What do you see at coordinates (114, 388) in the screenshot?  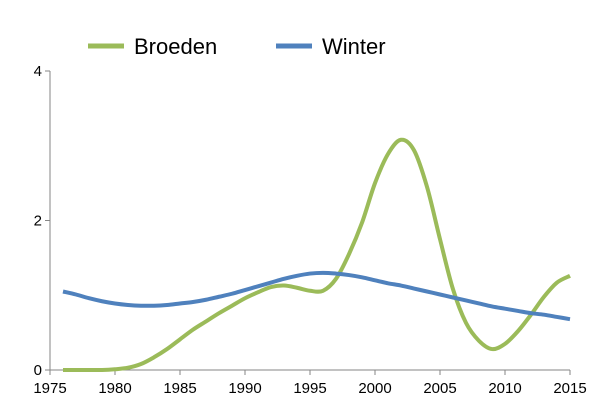 I see `x-tick-label: 1980` at bounding box center [114, 388].